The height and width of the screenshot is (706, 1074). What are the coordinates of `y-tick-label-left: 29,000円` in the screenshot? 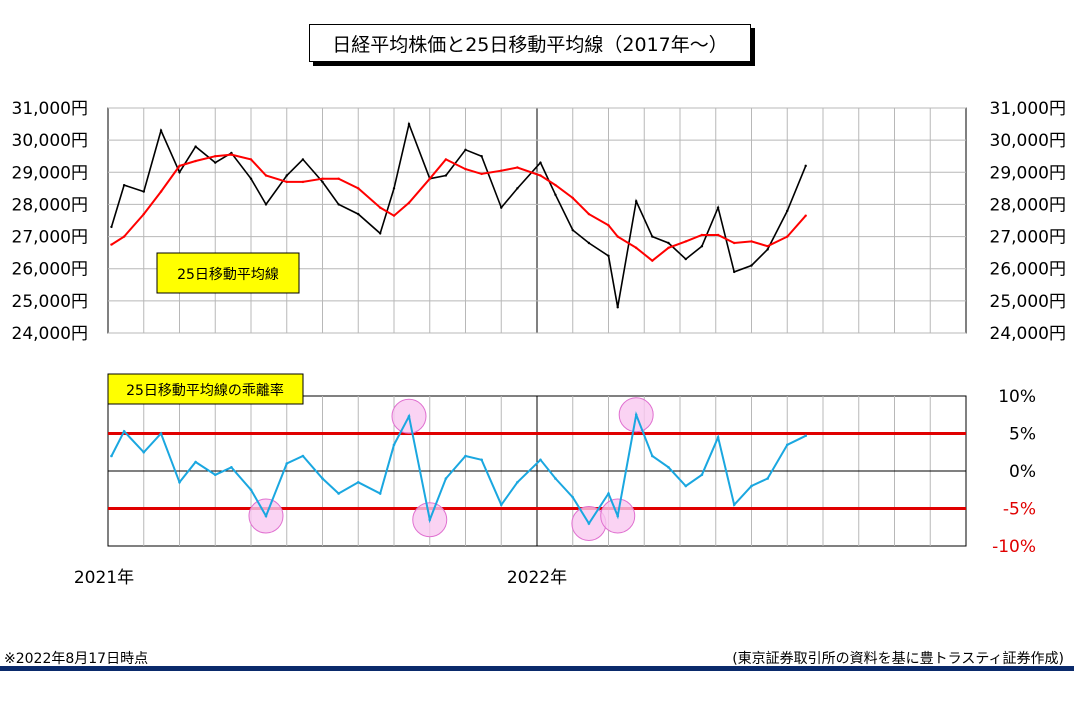 It's located at (50, 173).